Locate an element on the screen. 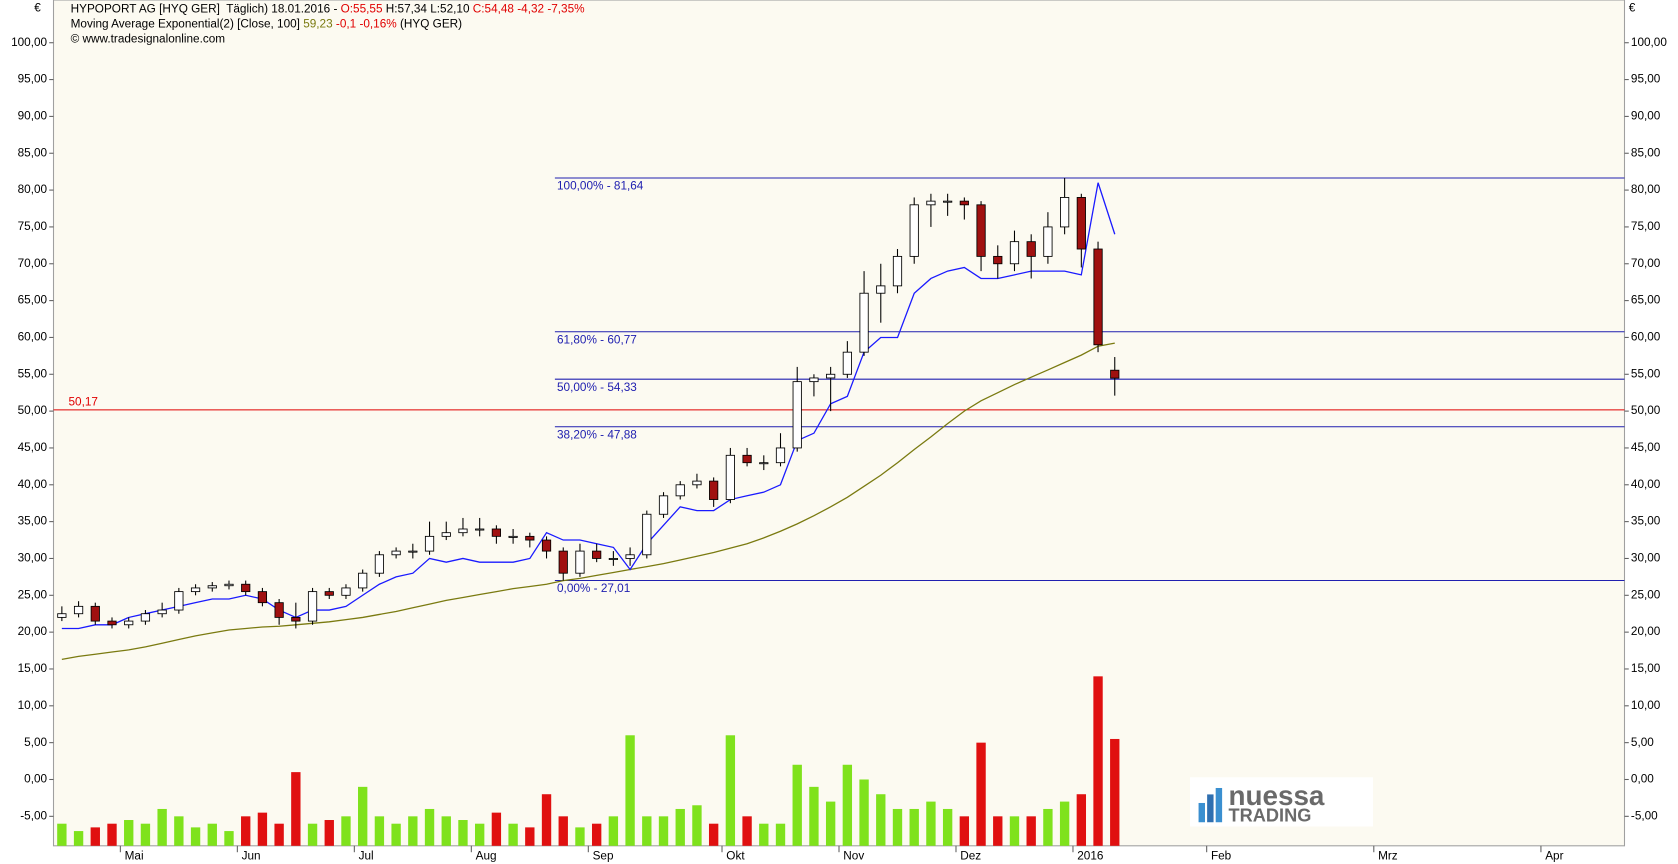 The image size is (1678, 864). y-tick-label: 0,00 is located at coordinates (35, 779).